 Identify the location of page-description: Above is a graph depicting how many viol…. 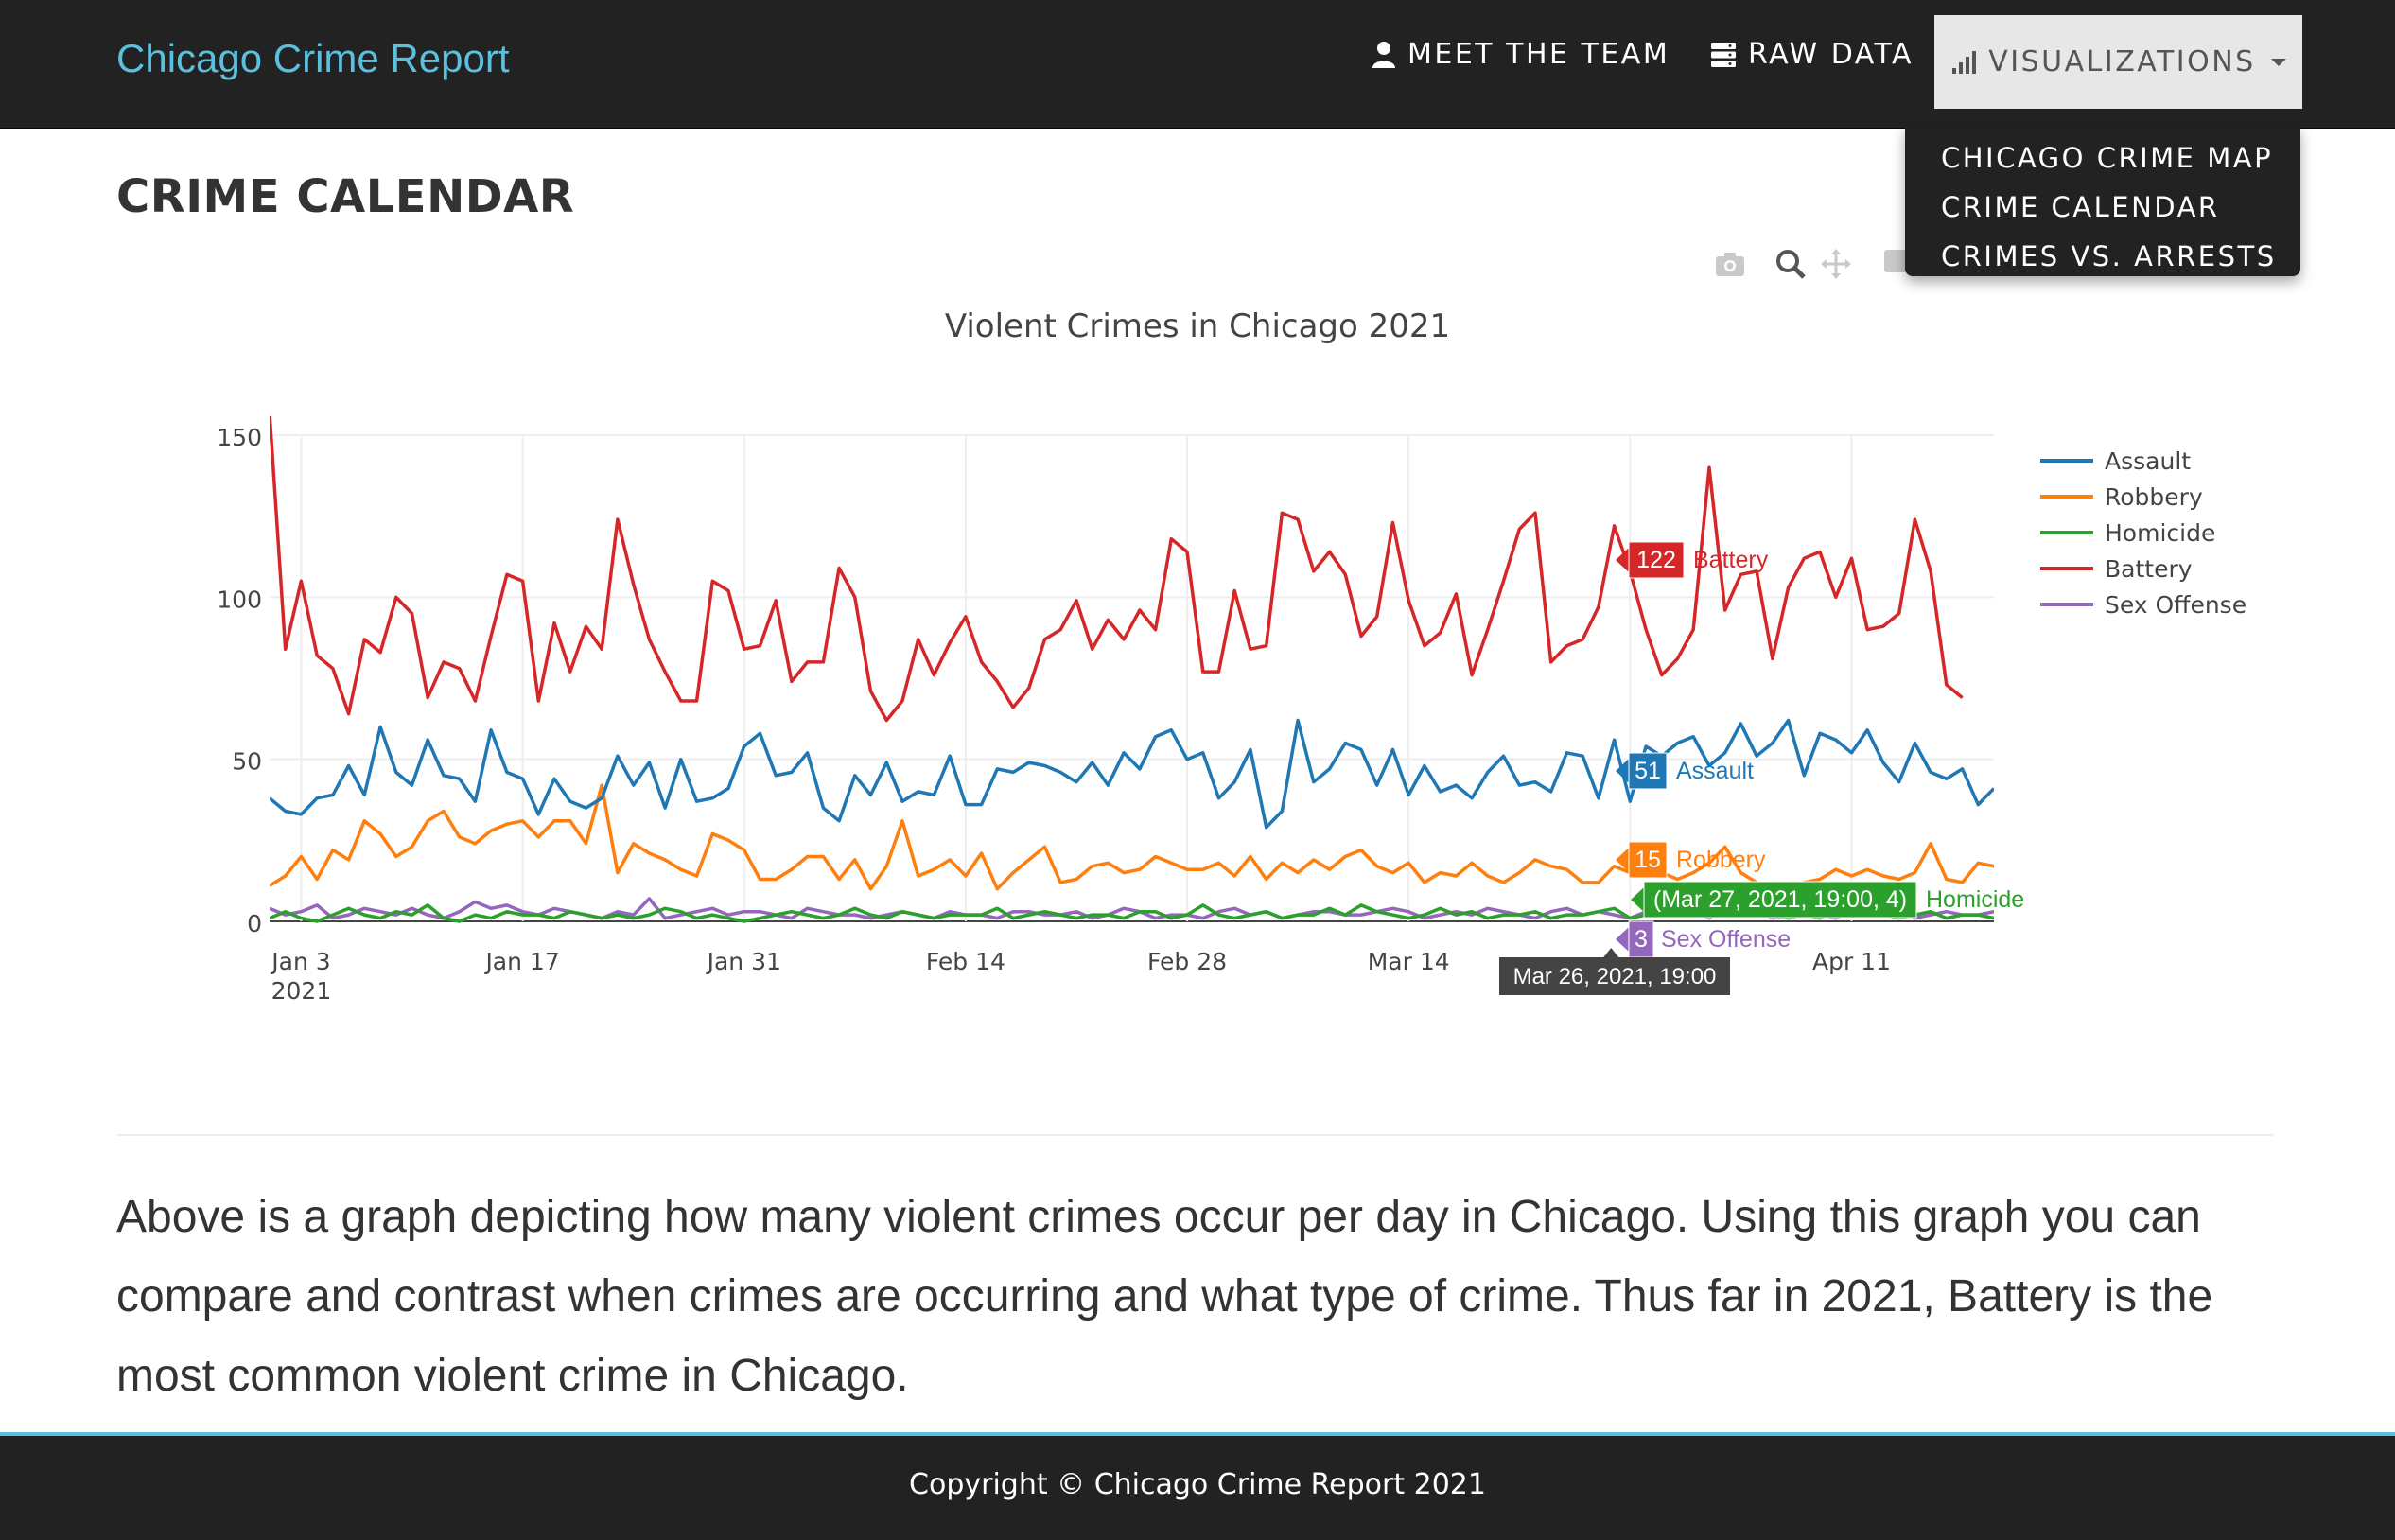
(1164, 1296).